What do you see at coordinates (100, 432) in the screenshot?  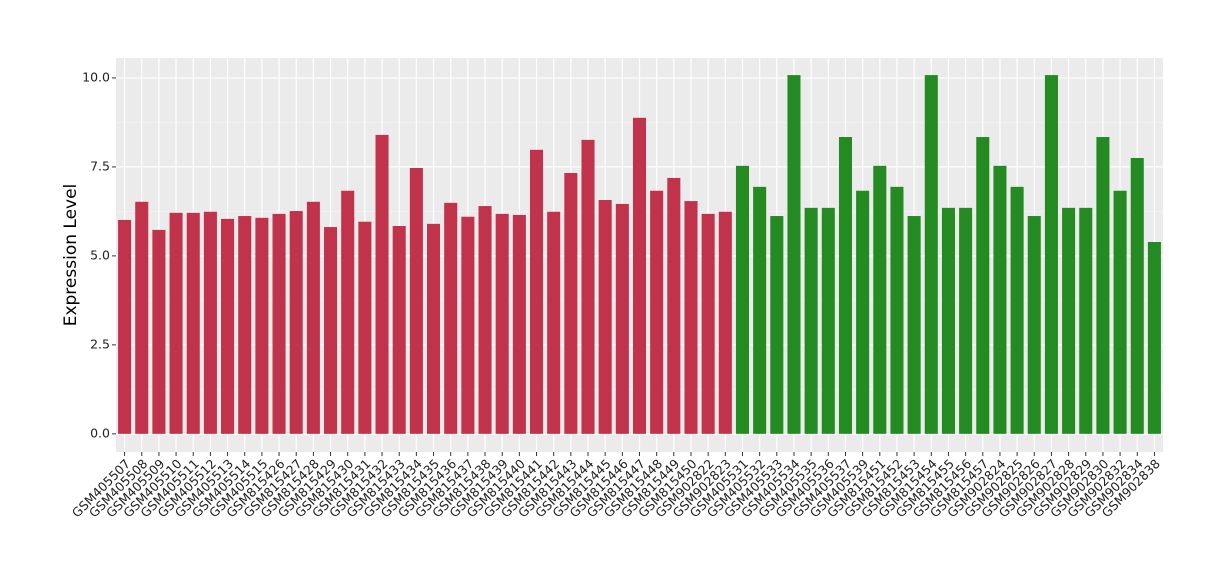 I see `y-tick-label: 0.0` at bounding box center [100, 432].